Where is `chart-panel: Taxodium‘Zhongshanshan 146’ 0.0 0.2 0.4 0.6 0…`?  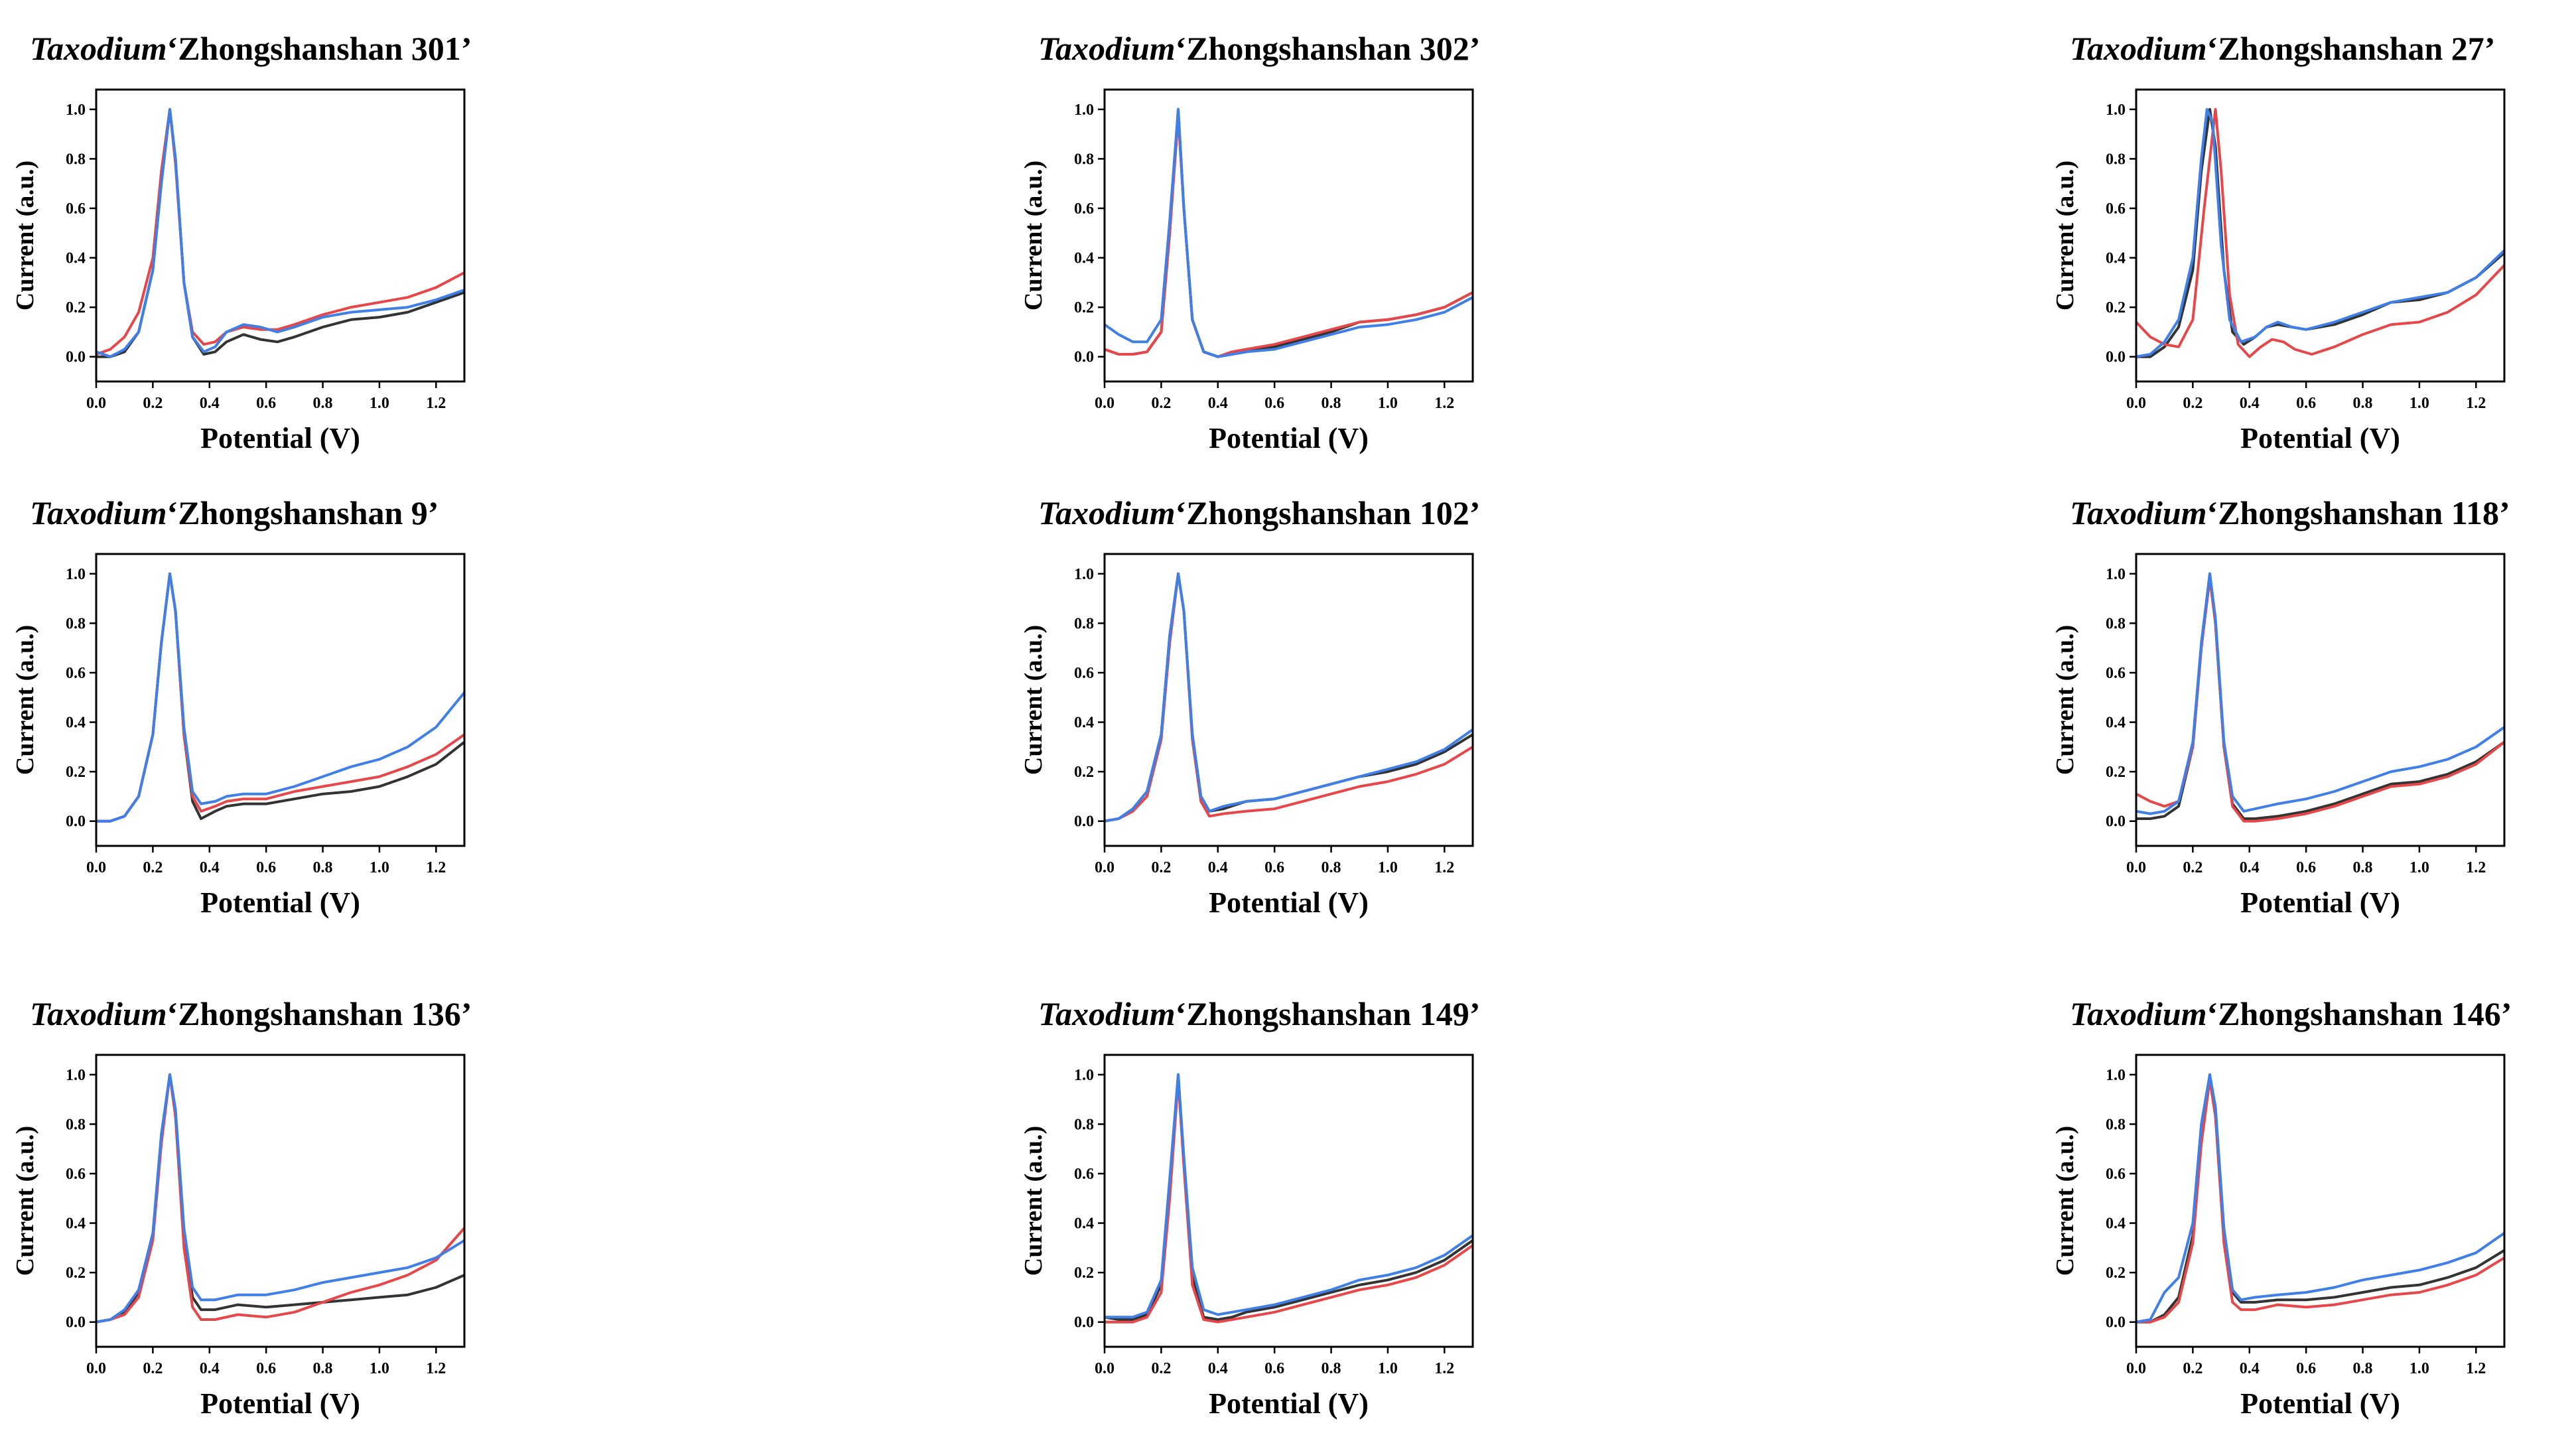 chart-panel: Taxodium‘Zhongshanshan 146’ 0.0 0.2 0.4 0.6 0… is located at coordinates (2281, 1207).